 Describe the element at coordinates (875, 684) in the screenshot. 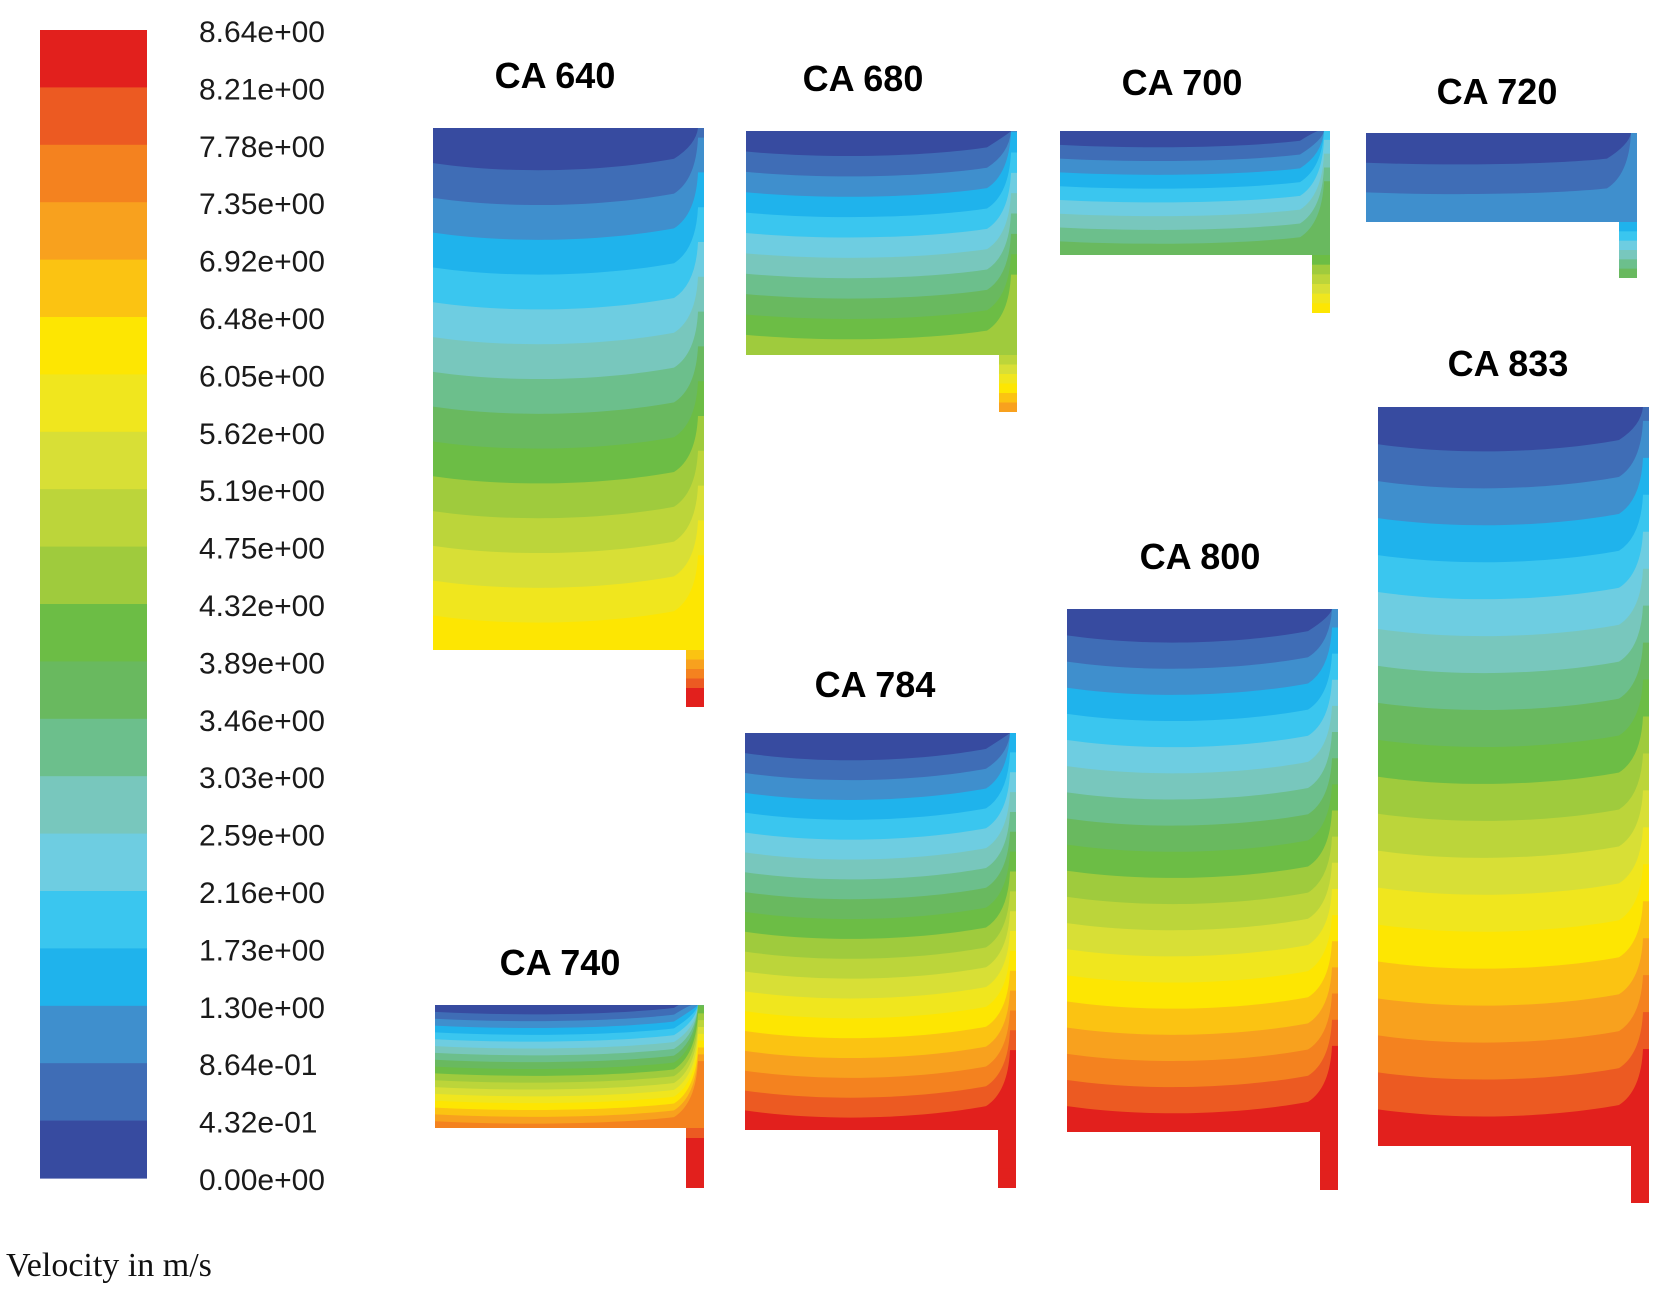

I see `panel-title: CA 784` at that location.